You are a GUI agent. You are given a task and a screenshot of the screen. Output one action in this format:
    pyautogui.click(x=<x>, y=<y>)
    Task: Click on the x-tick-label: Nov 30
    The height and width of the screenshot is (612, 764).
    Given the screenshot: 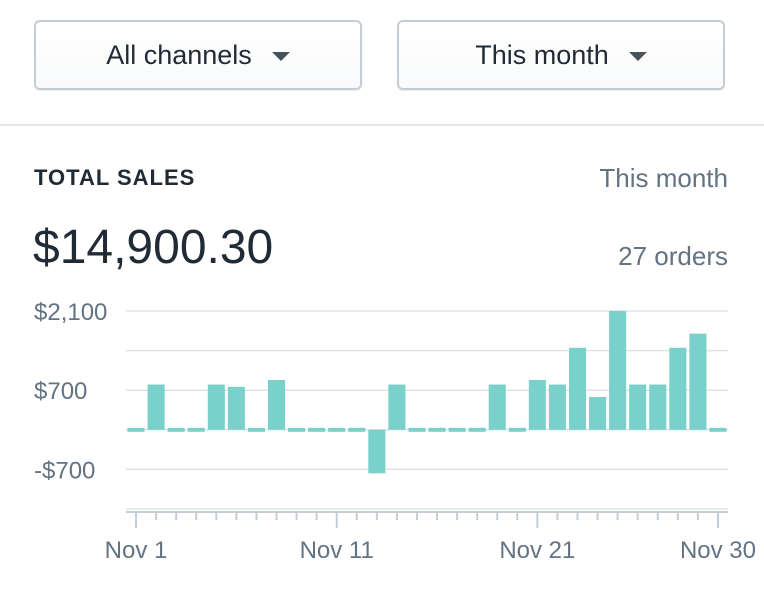 What is the action you would take?
    pyautogui.click(x=718, y=550)
    